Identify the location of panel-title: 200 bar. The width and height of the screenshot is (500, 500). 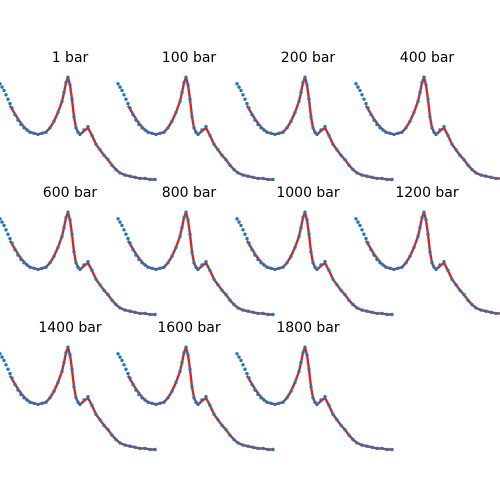
(308, 58).